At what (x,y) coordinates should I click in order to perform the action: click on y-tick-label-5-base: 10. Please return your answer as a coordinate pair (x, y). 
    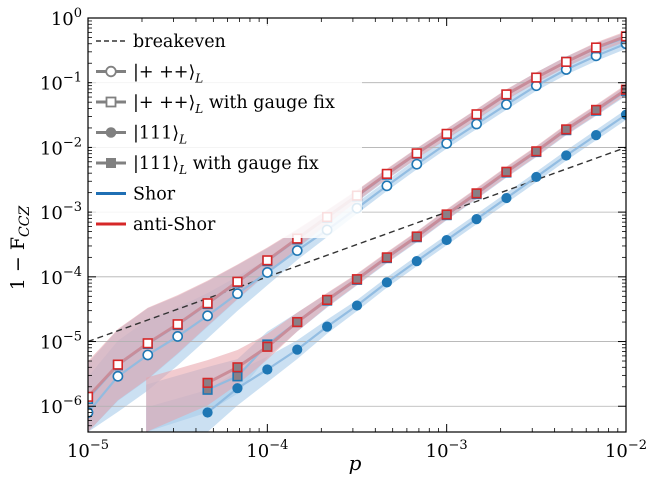
    Looking at the image, I should click on (51, 84).